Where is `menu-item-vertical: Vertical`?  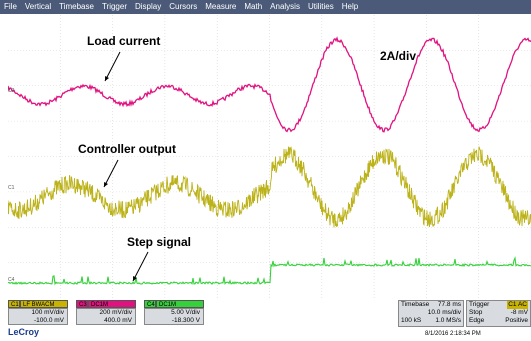
menu-item-vertical: Vertical is located at coordinates (38, 6).